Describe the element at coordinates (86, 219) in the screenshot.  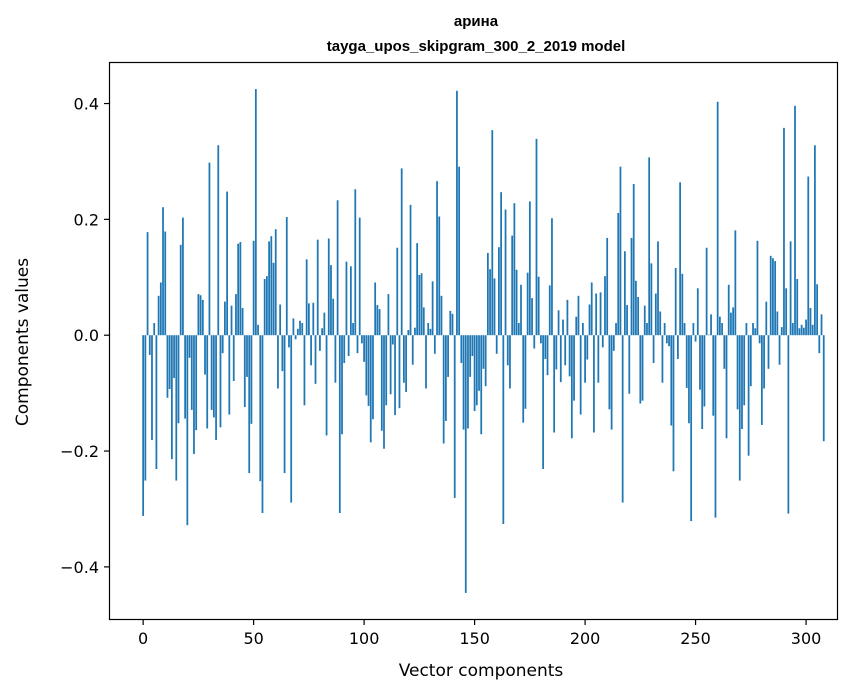
I see `y-tick-label-3: 0.2` at that location.